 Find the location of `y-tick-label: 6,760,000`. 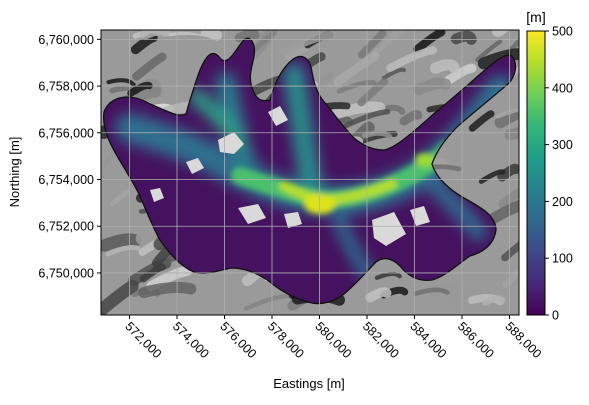

y-tick-label: 6,760,000 is located at coordinates (66, 40).